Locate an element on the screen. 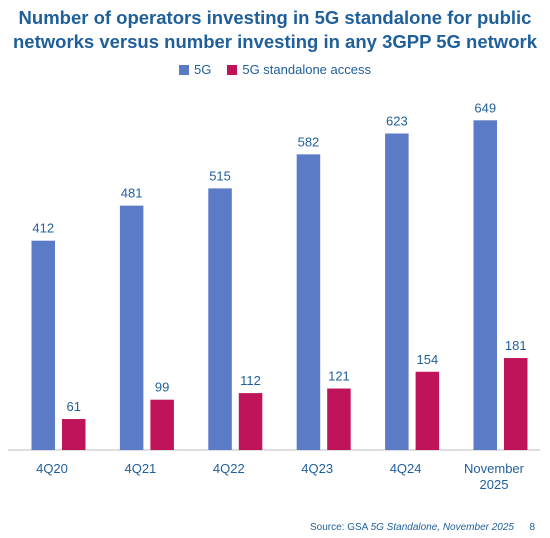  data-label-5g-sa-4: 154 is located at coordinates (427, 359).